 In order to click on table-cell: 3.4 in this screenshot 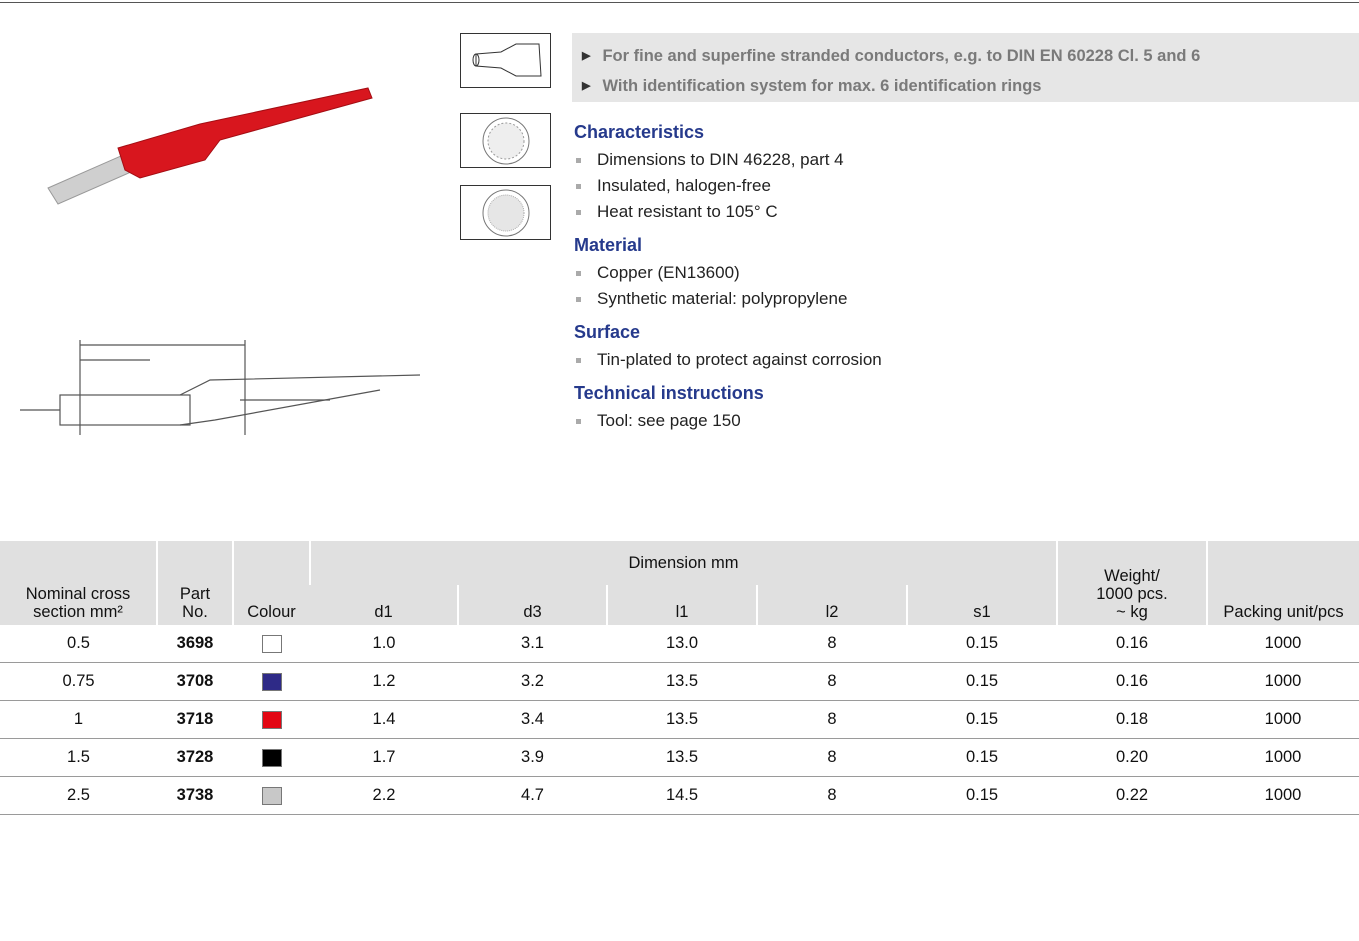, I will do `click(532, 719)`.